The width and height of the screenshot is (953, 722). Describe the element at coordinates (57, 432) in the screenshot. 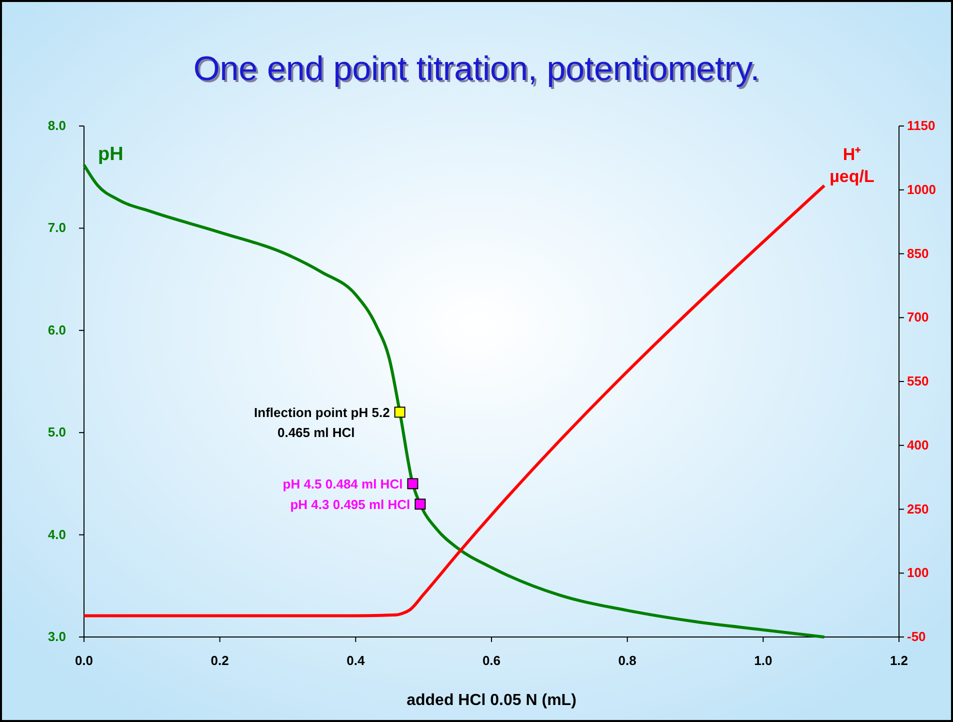

I see `y-tick-label: 5.0` at that location.